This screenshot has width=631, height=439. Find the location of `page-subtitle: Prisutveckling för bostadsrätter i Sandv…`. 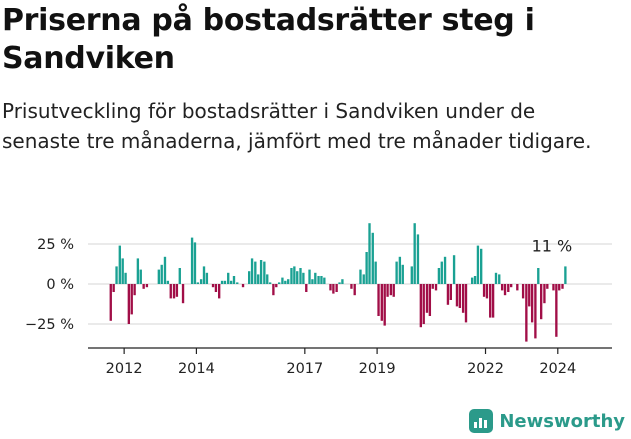

page-subtitle: Prisutveckling för bostadsrätter i Sandv… is located at coordinates (297, 126).